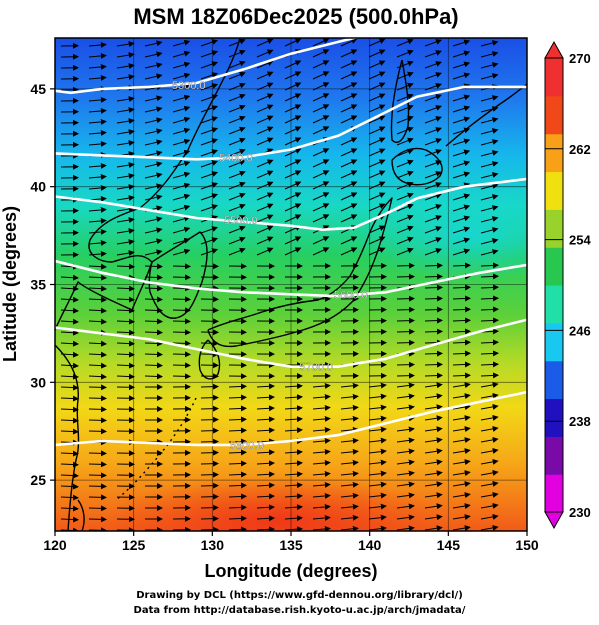 This screenshot has width=599, height=625. I want to click on coastline-taiwan, so click(81, 515).